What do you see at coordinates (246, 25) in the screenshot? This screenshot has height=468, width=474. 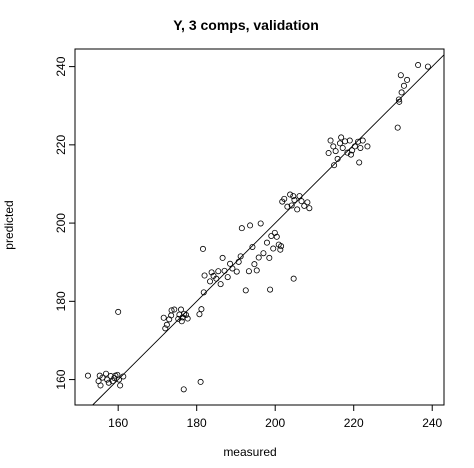 I see `chart-title: Y, 3 comps, validation` at bounding box center [246, 25].